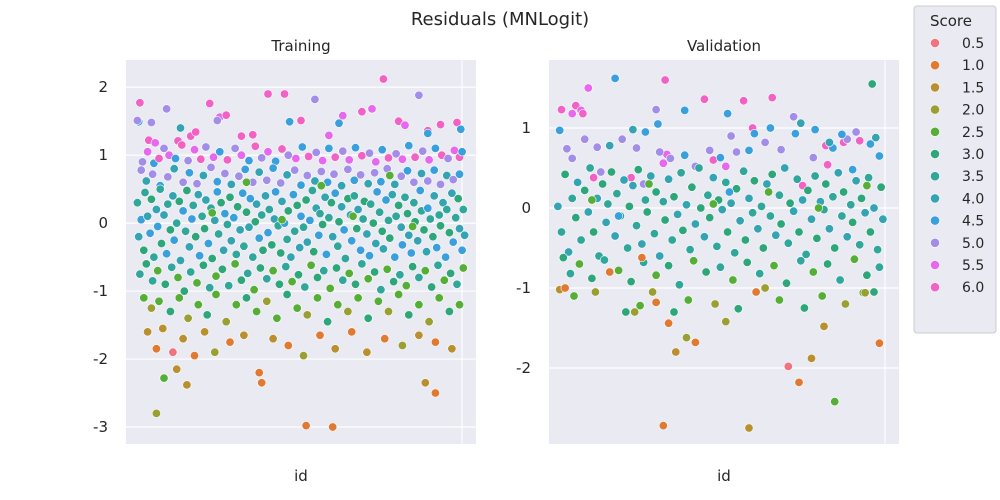 The width and height of the screenshot is (1000, 500). What do you see at coordinates (935, 154) in the screenshot?
I see `legend-marker` at bounding box center [935, 154].